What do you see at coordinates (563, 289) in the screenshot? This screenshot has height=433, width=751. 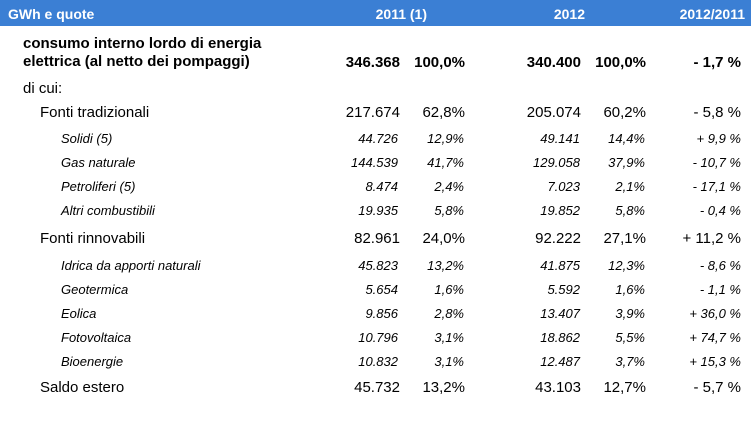 I see `value-2012: 5.592` at bounding box center [563, 289].